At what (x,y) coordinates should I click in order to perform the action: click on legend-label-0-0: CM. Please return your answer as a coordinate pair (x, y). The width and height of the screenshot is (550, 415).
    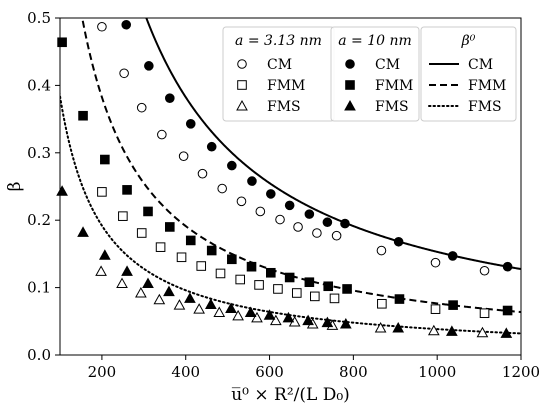
    Looking at the image, I should click on (279, 65).